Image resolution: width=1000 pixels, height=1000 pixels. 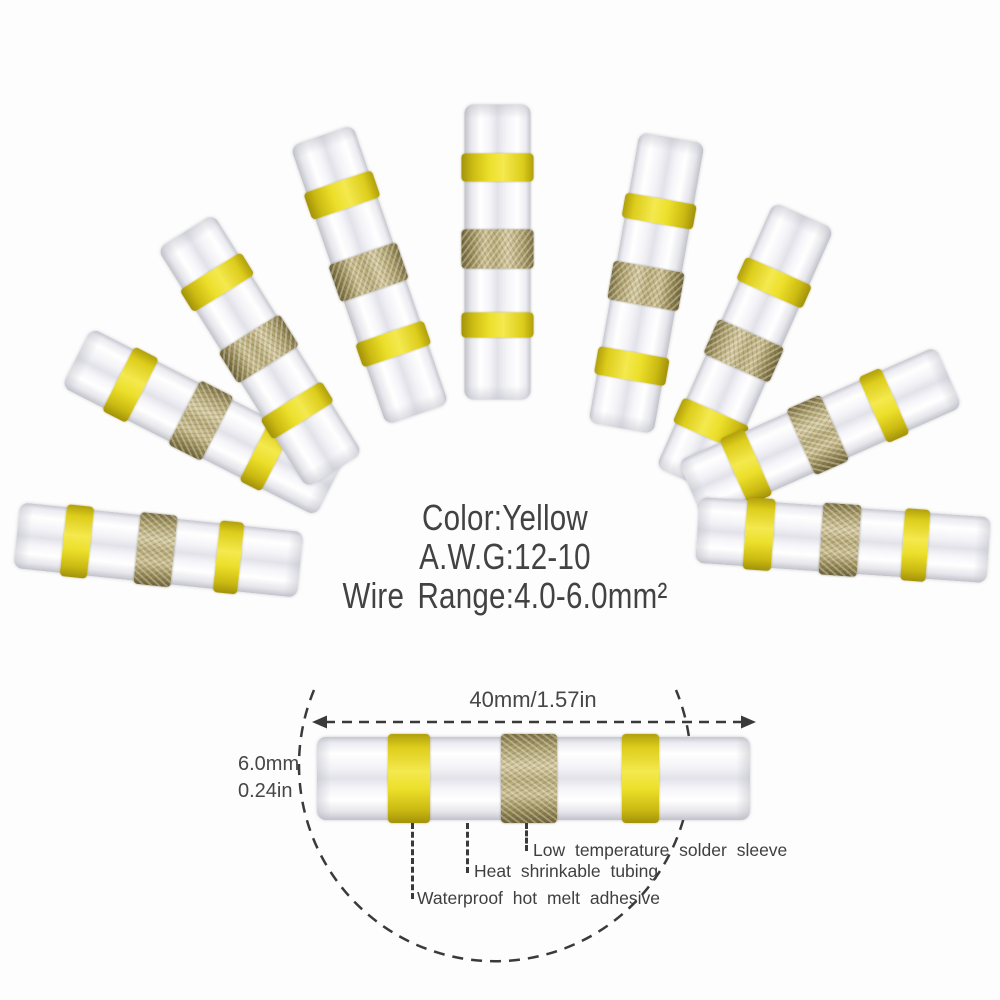 I want to click on callout-heat-shrink-tubing: Heat shrinkable tubing, so click(x=566, y=871).